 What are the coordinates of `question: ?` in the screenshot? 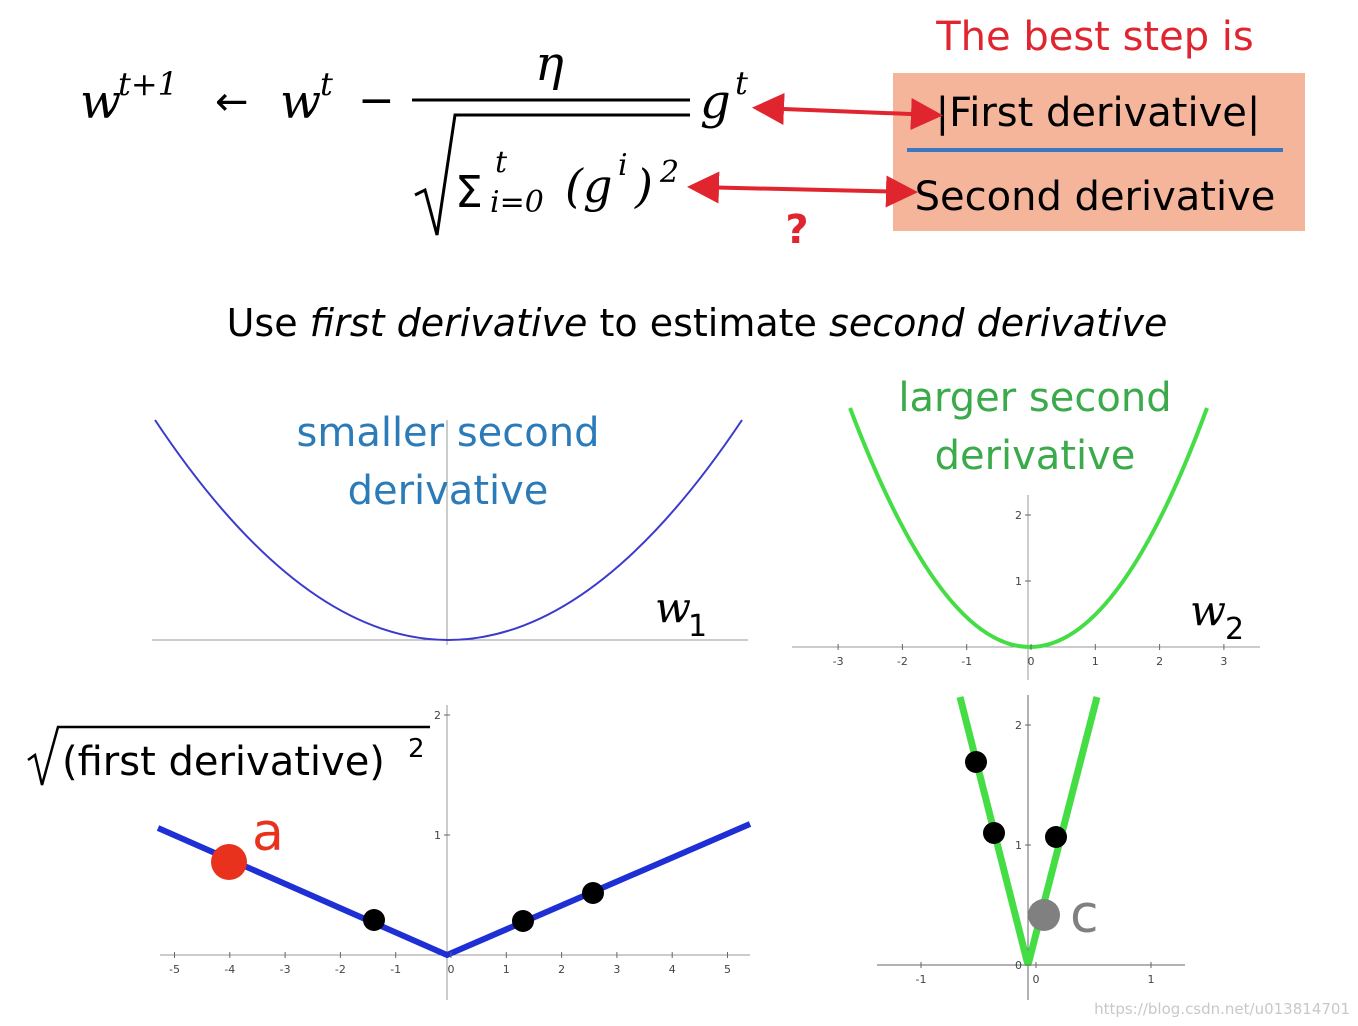 It's located at (796, 230).